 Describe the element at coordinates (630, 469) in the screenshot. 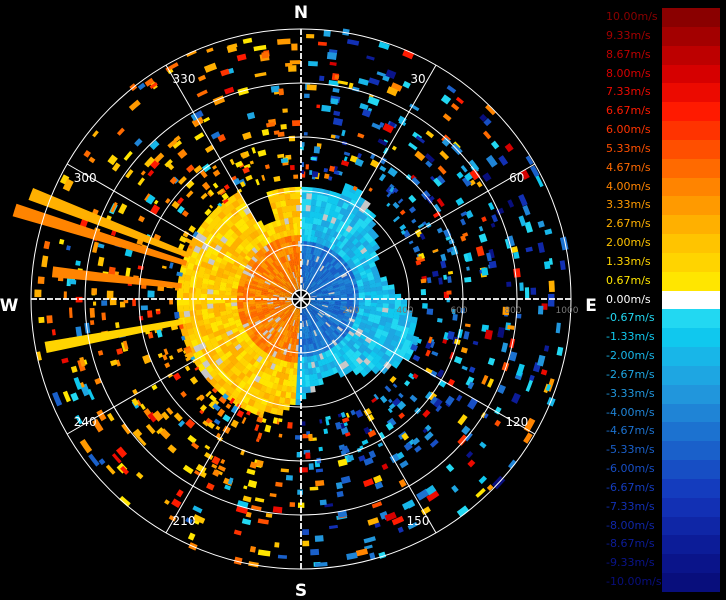

I see `legend-label: -6.00m/s` at that location.